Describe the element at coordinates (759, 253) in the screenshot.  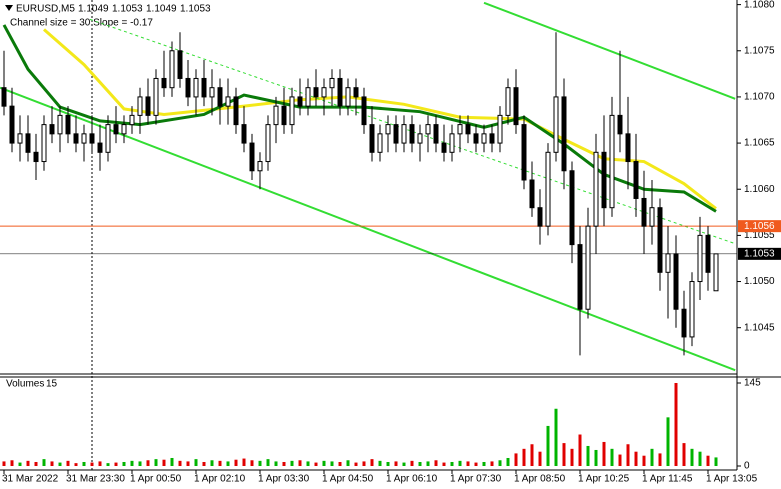
I see `price-label: 1.1053` at that location.